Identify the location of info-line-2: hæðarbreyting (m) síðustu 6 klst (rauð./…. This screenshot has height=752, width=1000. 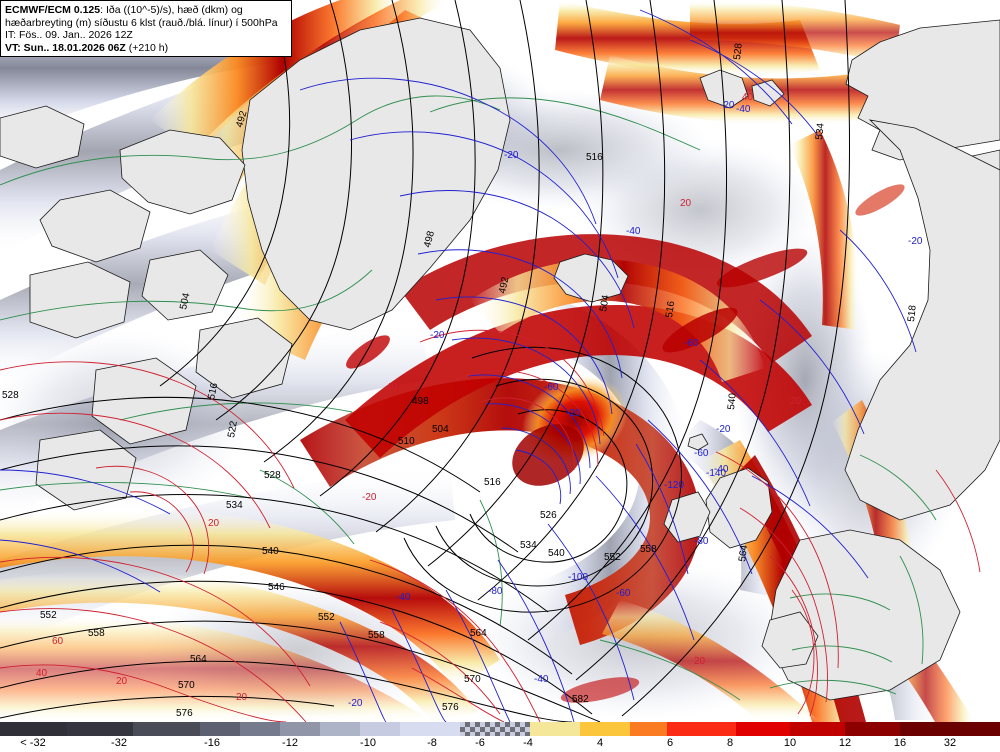
(141, 22).